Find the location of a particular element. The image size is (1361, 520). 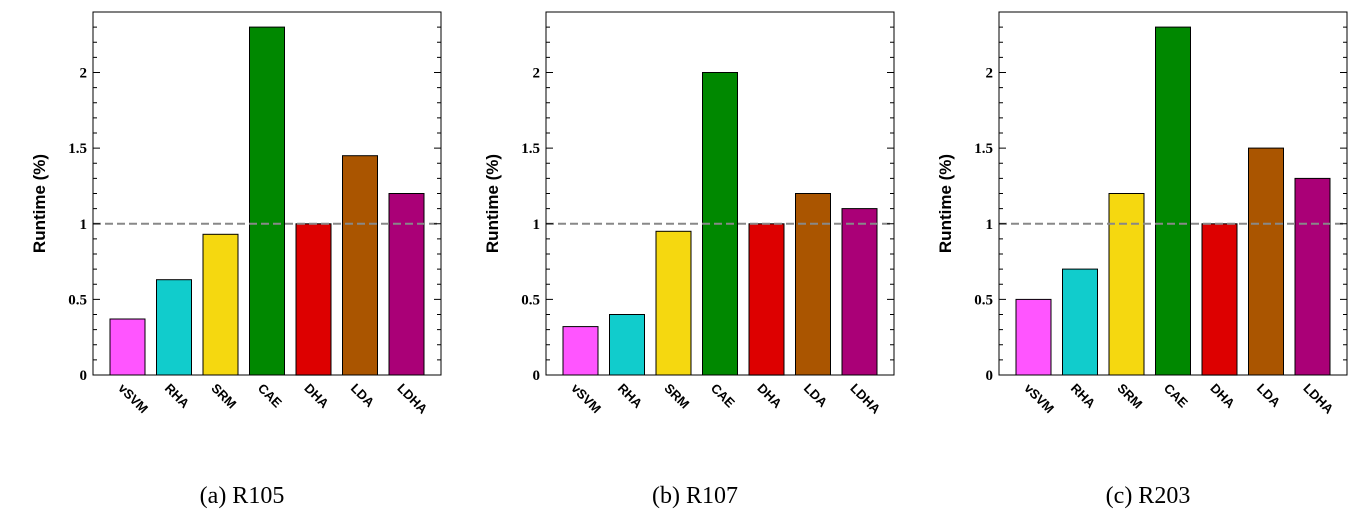

chart-caption: (b) R107 is located at coordinates (695, 496).